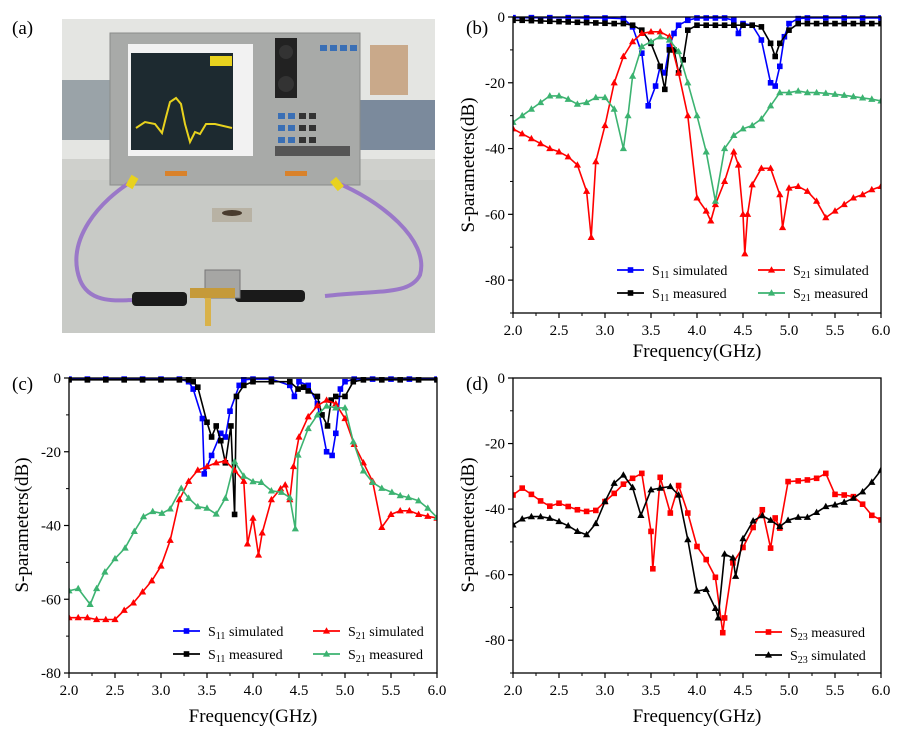  I want to click on y-axis-title-c: S-parameters(dB), so click(22, 524).